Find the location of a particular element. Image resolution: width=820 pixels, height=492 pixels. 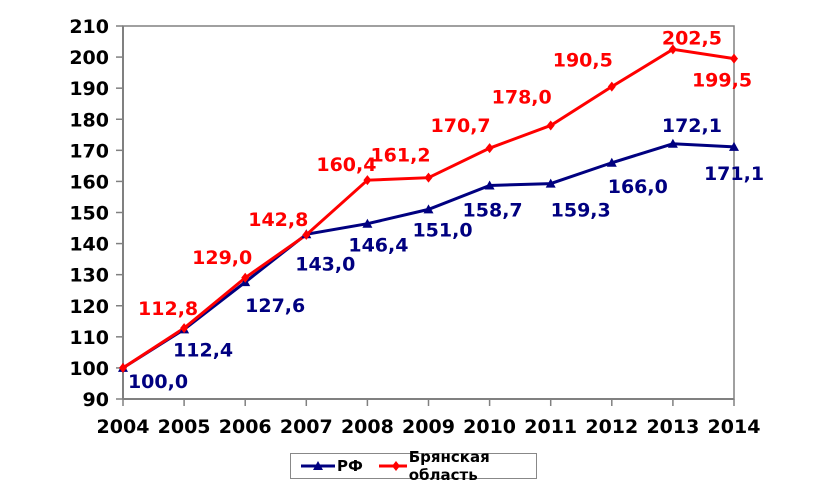

y-tick-label: 210 is located at coordinates (89, 27).